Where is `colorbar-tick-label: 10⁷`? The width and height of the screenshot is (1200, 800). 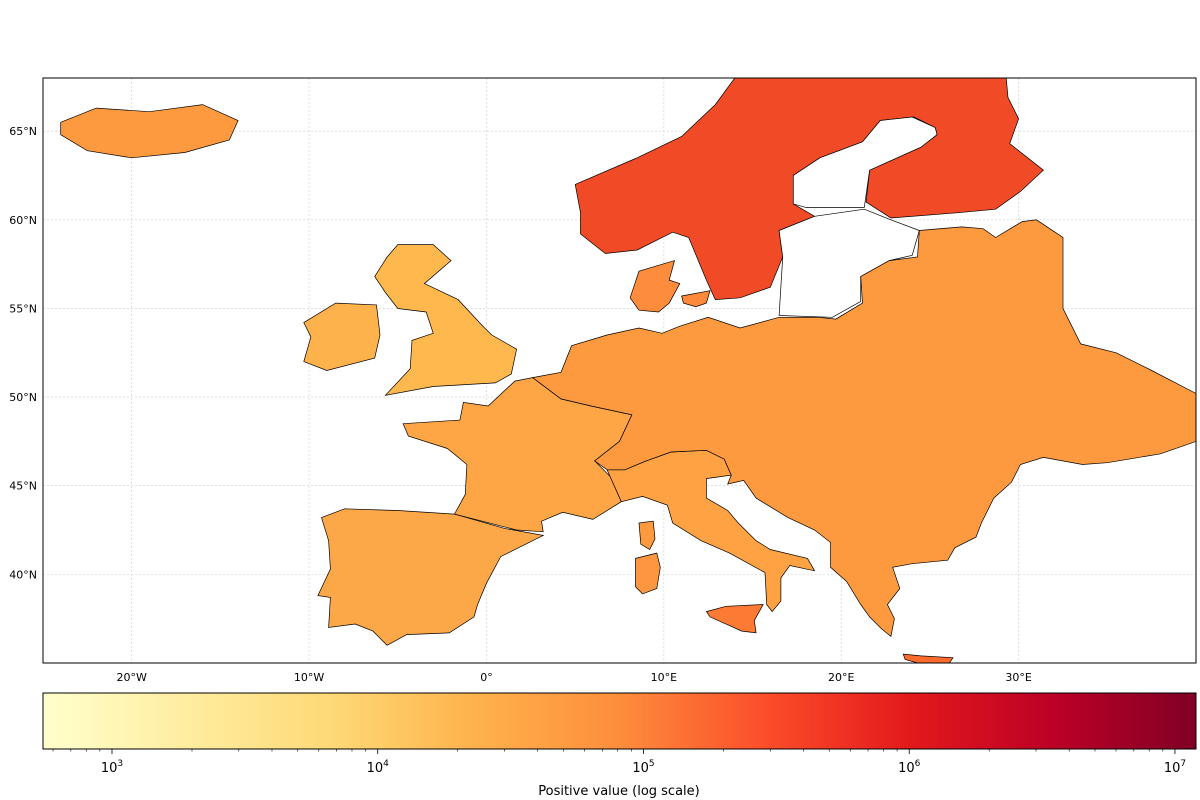 colorbar-tick-label: 10⁷ is located at coordinates (1175, 767).